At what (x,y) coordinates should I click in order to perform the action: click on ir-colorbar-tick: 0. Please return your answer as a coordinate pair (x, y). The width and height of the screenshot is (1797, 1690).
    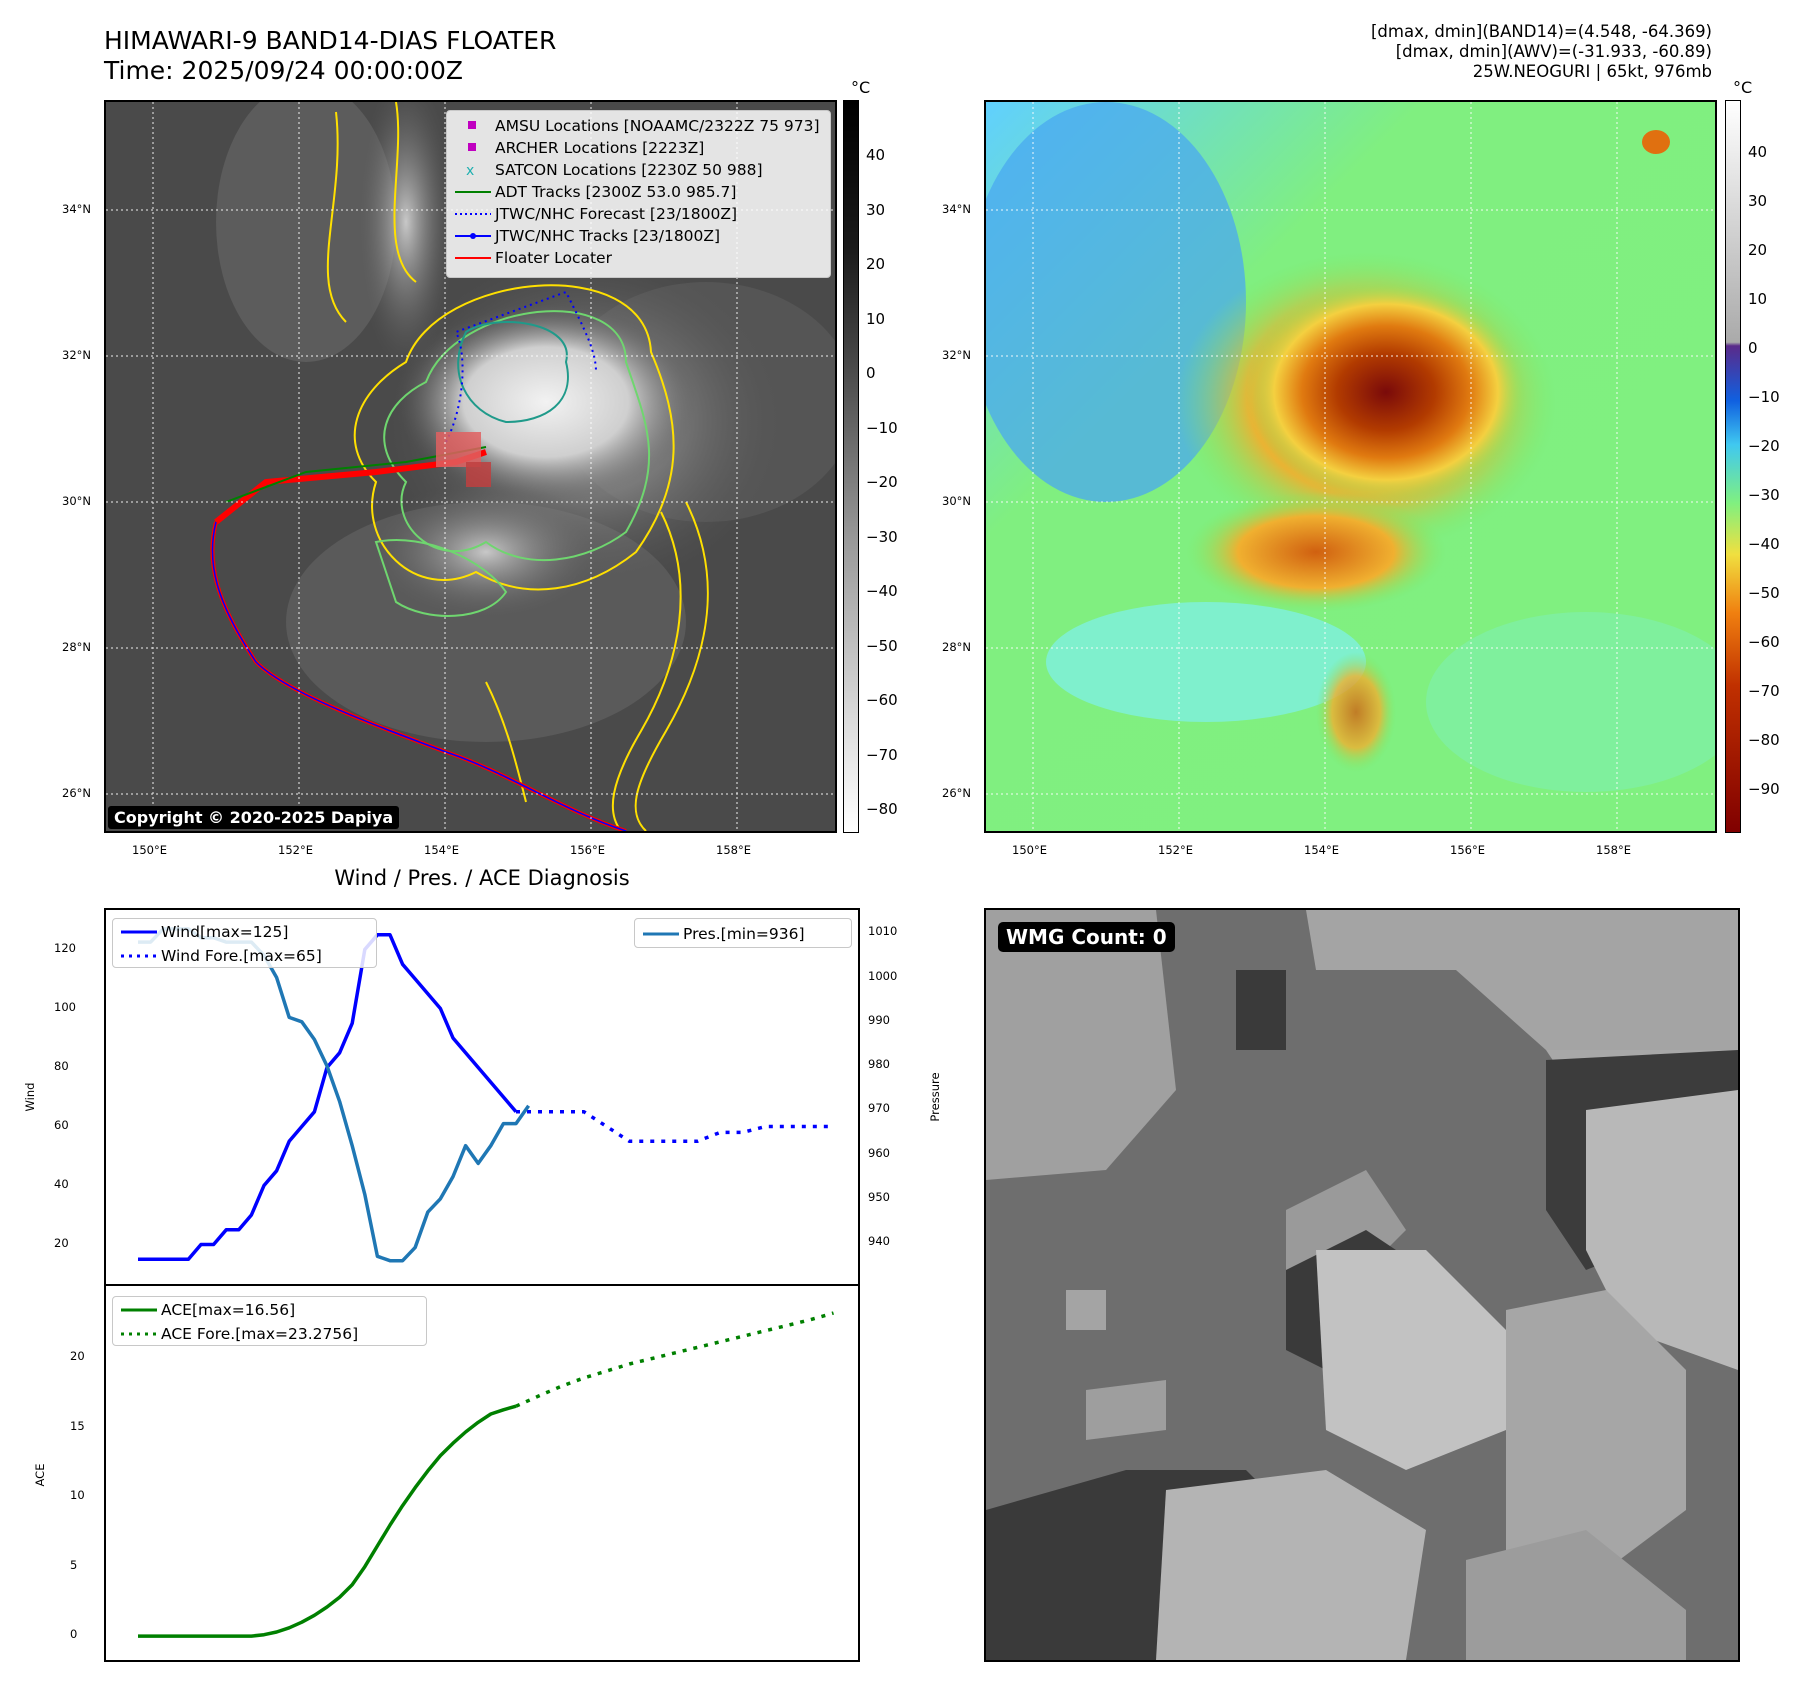
    Looking at the image, I should click on (871, 373).